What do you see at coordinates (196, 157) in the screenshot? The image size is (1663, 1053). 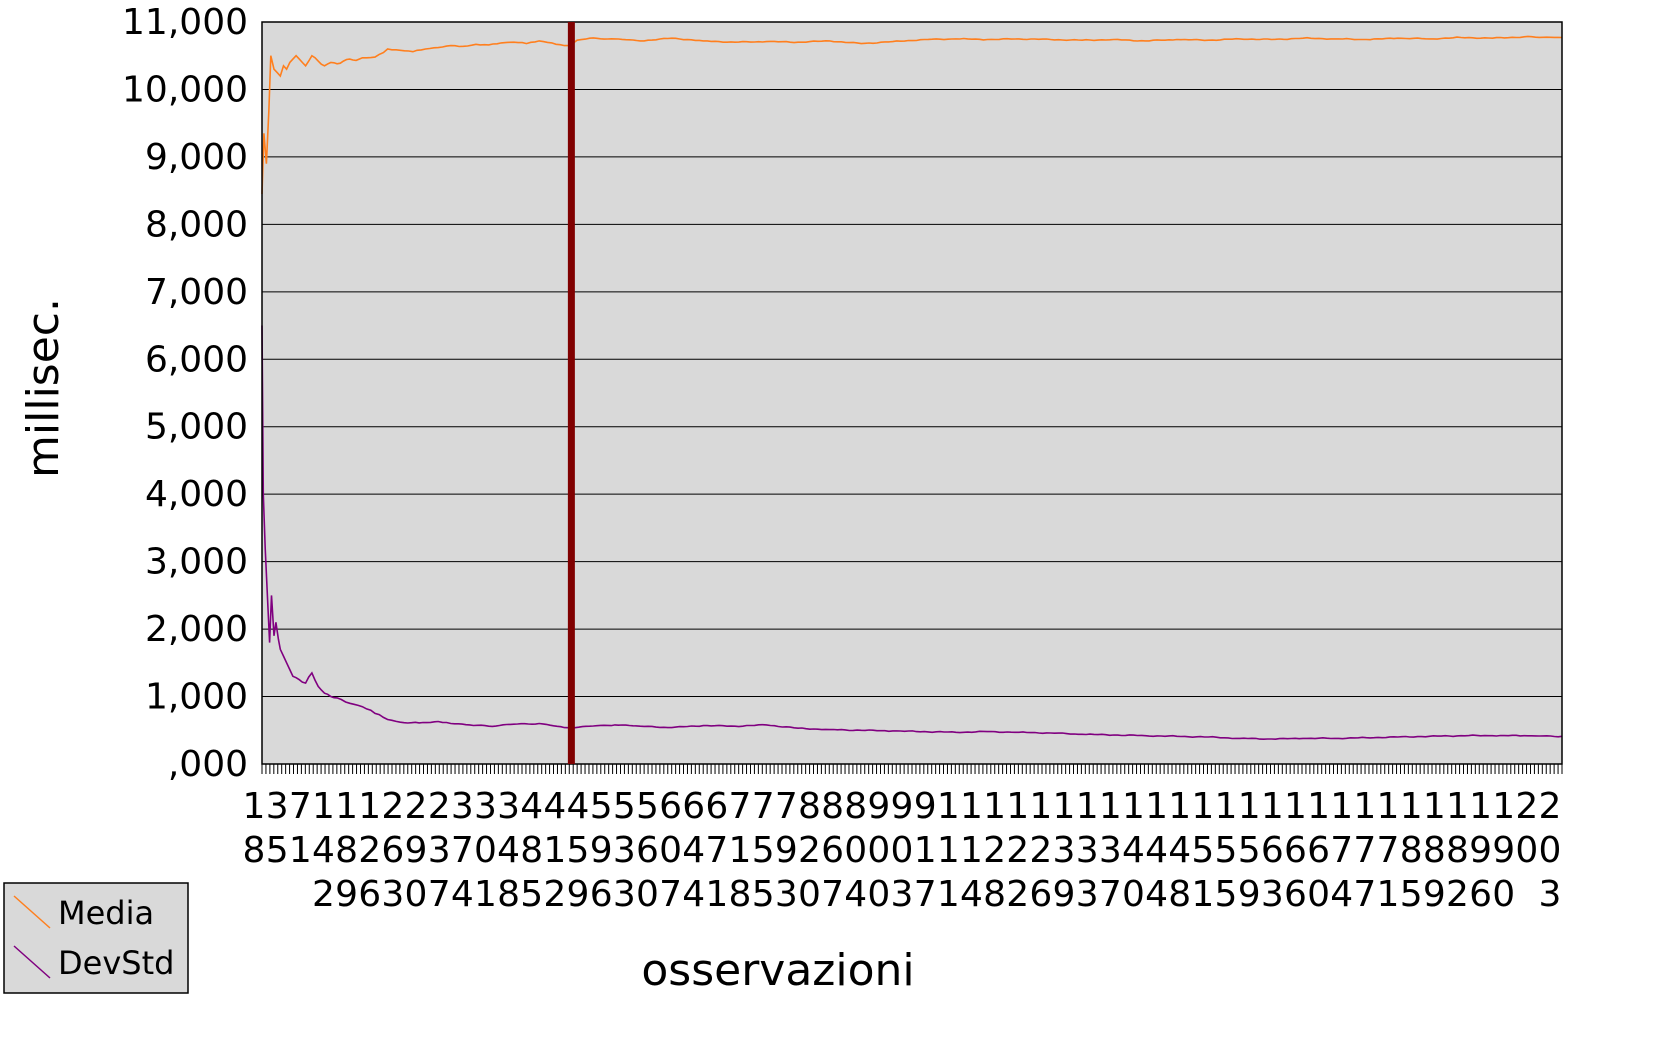 I see `y-tick-label: 9,000` at bounding box center [196, 157].